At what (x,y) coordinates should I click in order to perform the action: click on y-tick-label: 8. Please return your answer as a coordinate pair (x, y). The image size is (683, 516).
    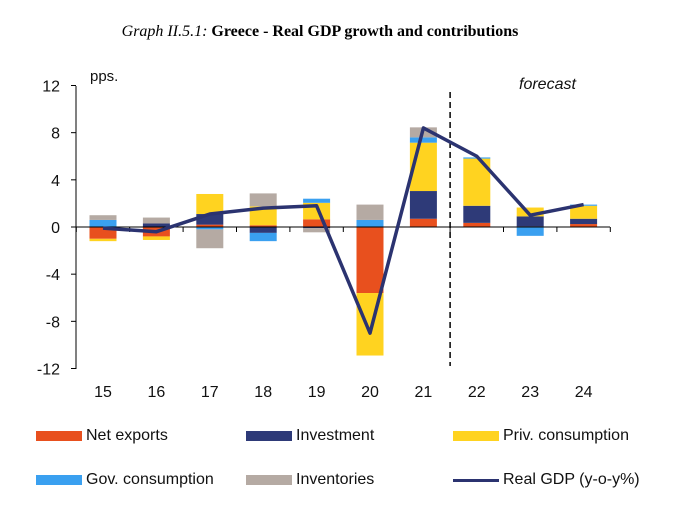
    Looking at the image, I should click on (55, 134).